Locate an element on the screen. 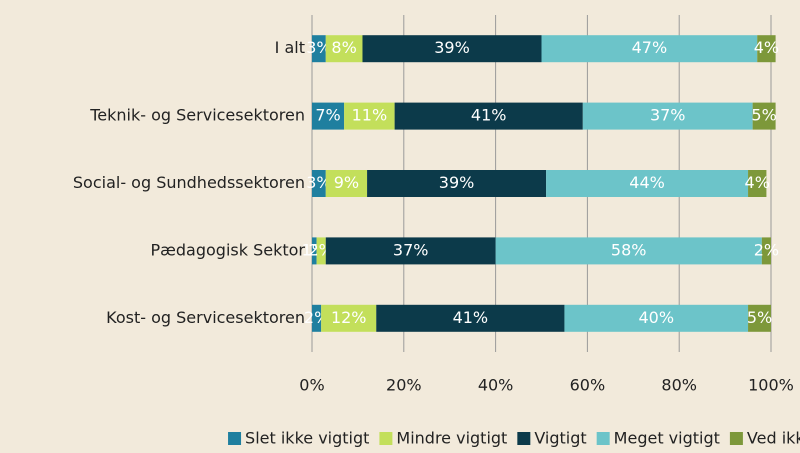  legend-label: Mindre vigtigt is located at coordinates (451, 438).